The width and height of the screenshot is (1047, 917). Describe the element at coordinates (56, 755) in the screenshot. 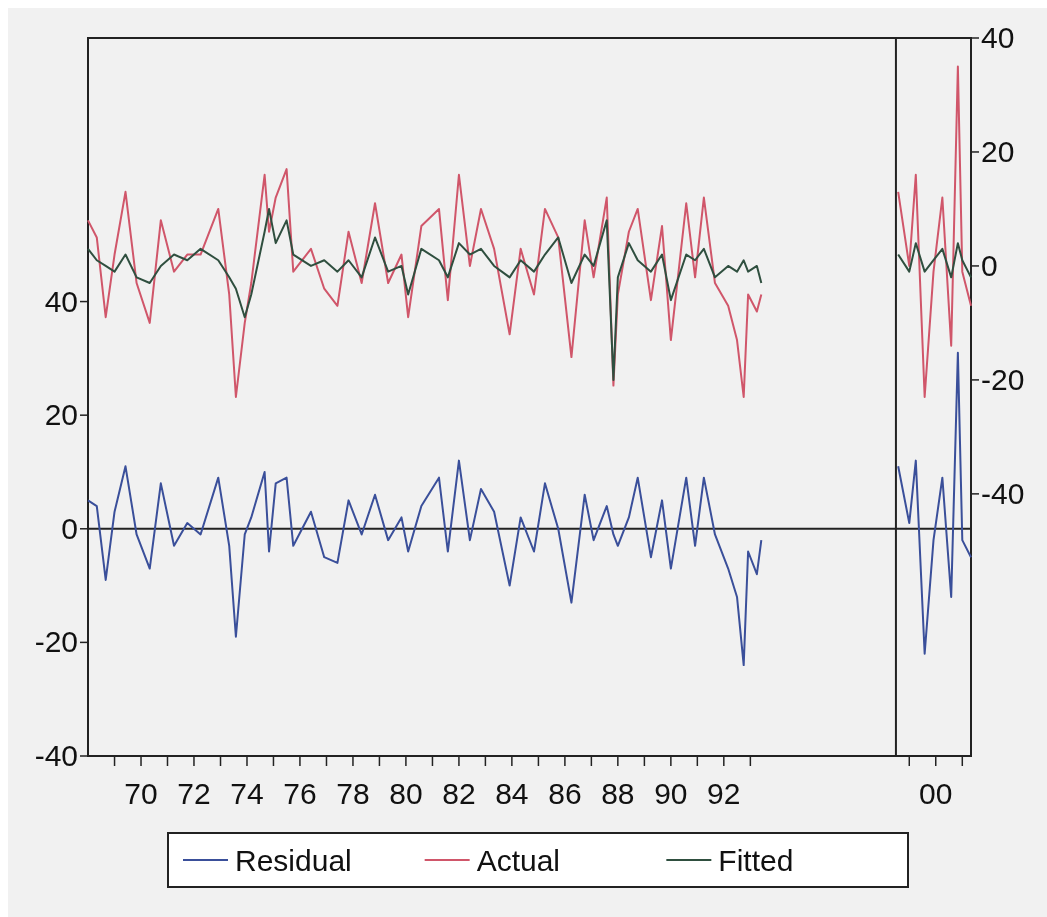

I see `y-tick-label: -40` at that location.